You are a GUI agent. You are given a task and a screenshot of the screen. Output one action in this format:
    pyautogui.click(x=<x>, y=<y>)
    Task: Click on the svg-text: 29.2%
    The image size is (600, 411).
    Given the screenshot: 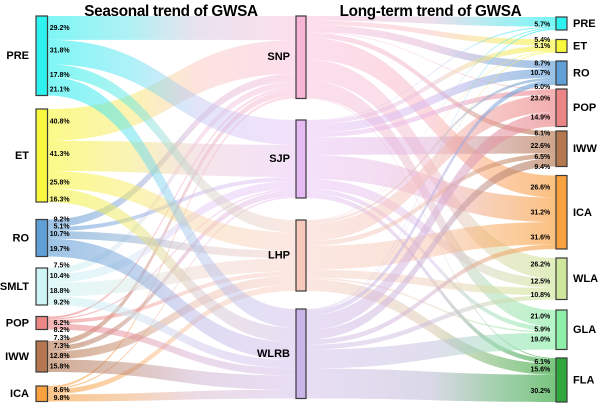 What is the action you would take?
    pyautogui.click(x=60, y=28)
    